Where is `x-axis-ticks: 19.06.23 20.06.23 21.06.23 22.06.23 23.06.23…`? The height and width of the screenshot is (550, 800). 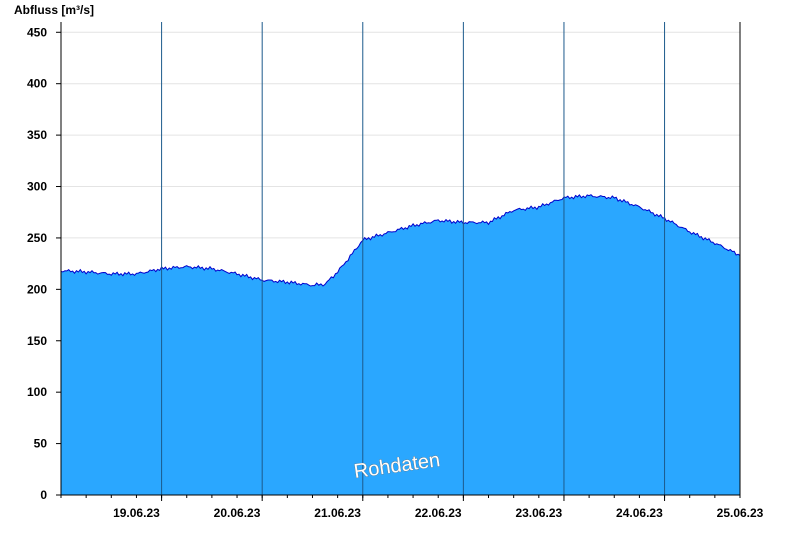 x-axis-ticks: 19.06.23 20.06.23 21.06.23 22.06.23 23.06.23… is located at coordinates (412, 507).